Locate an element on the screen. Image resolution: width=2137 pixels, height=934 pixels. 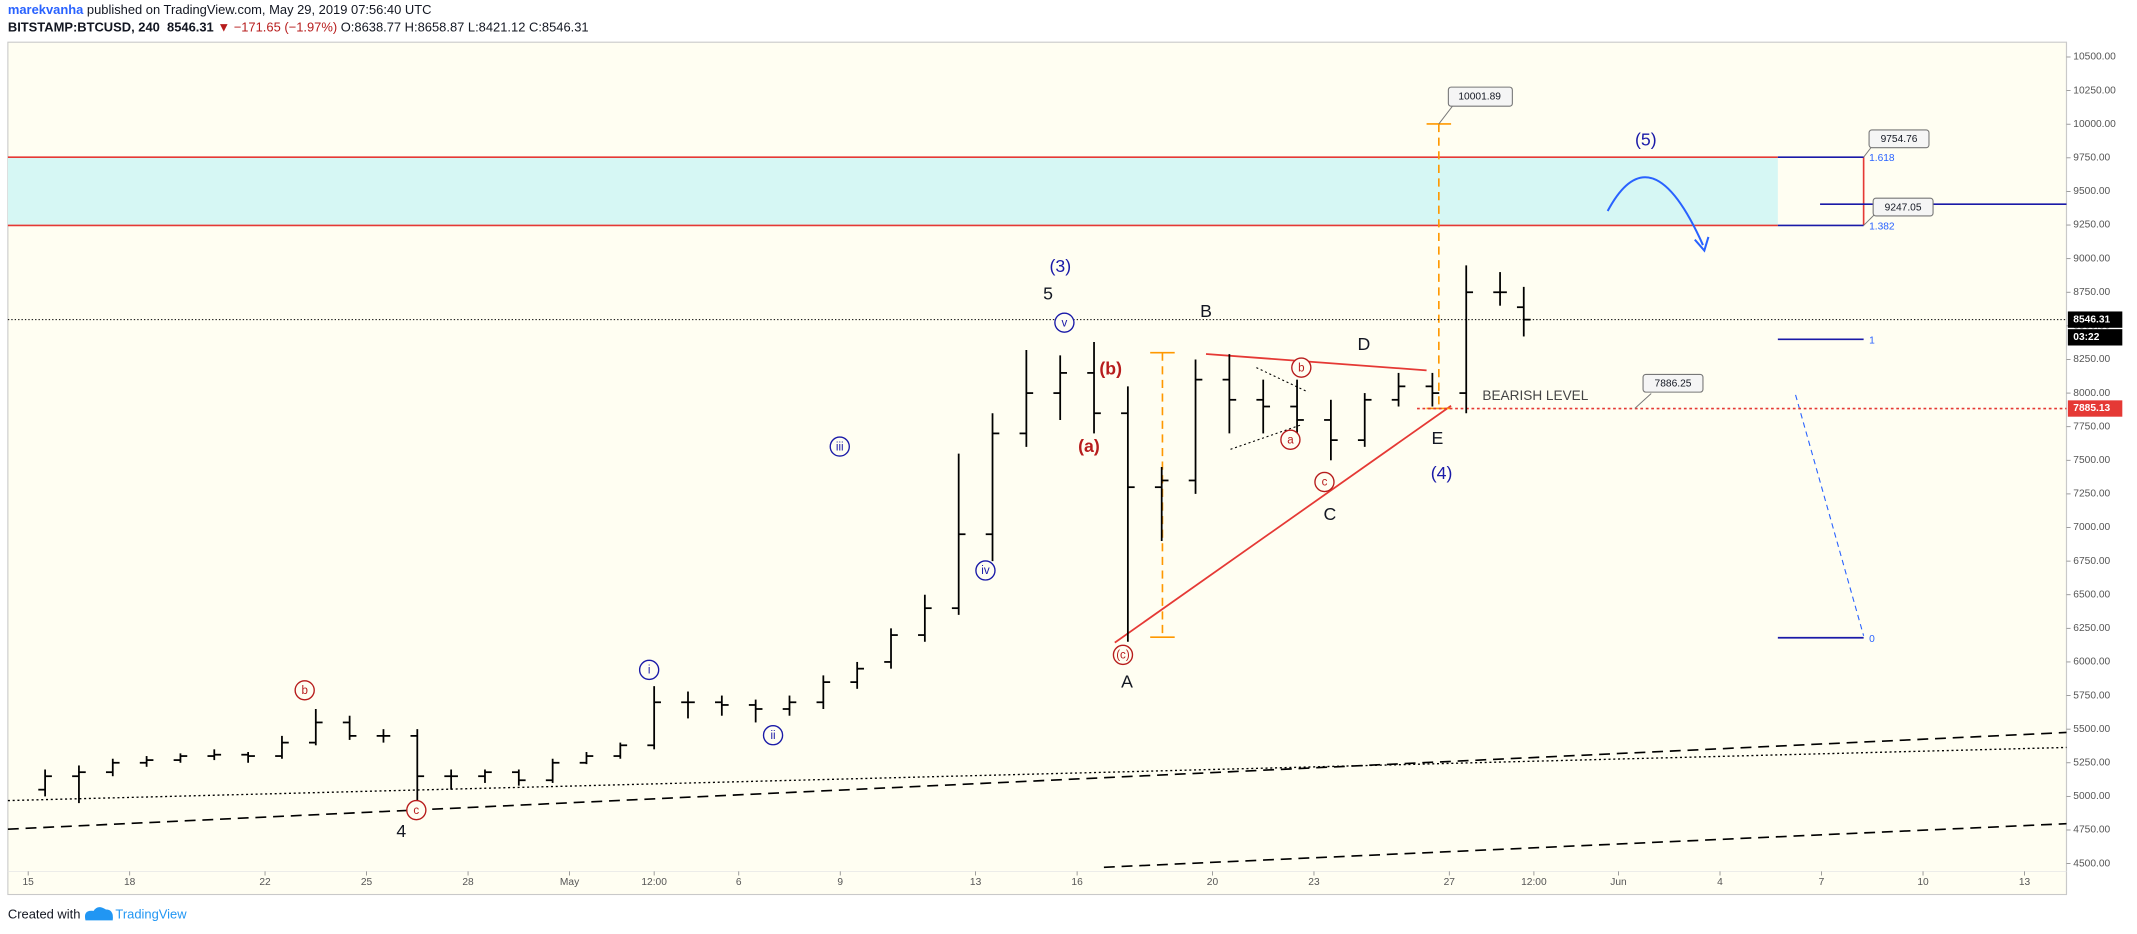
timer-label: 03:22 is located at coordinates (2086, 337).